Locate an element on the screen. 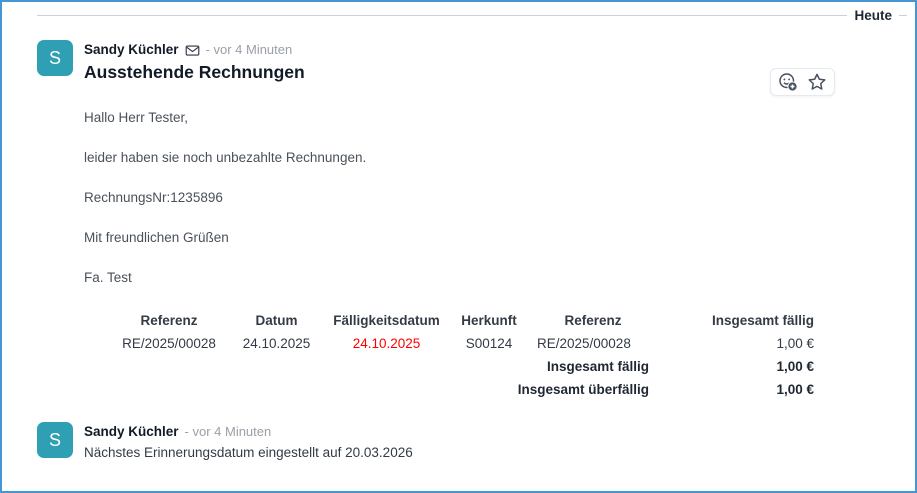 Image resolution: width=917 pixels, height=493 pixels. cell-insgesamt-faellig: 1,00 € is located at coordinates (795, 343).